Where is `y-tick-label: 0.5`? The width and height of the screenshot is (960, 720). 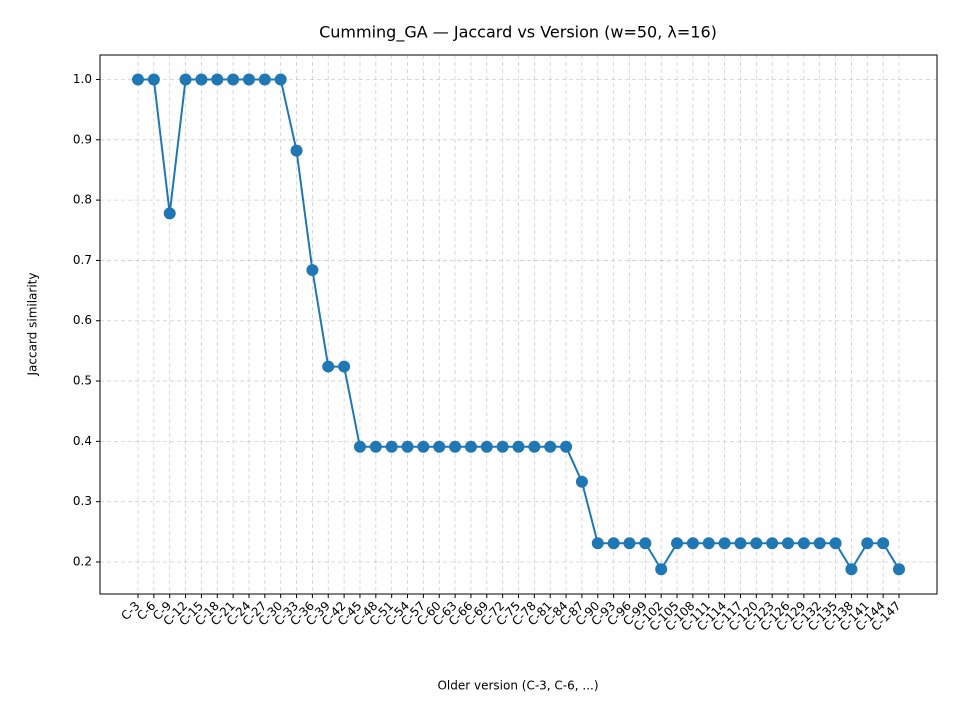
y-tick-label: 0.5 is located at coordinates (82, 381).